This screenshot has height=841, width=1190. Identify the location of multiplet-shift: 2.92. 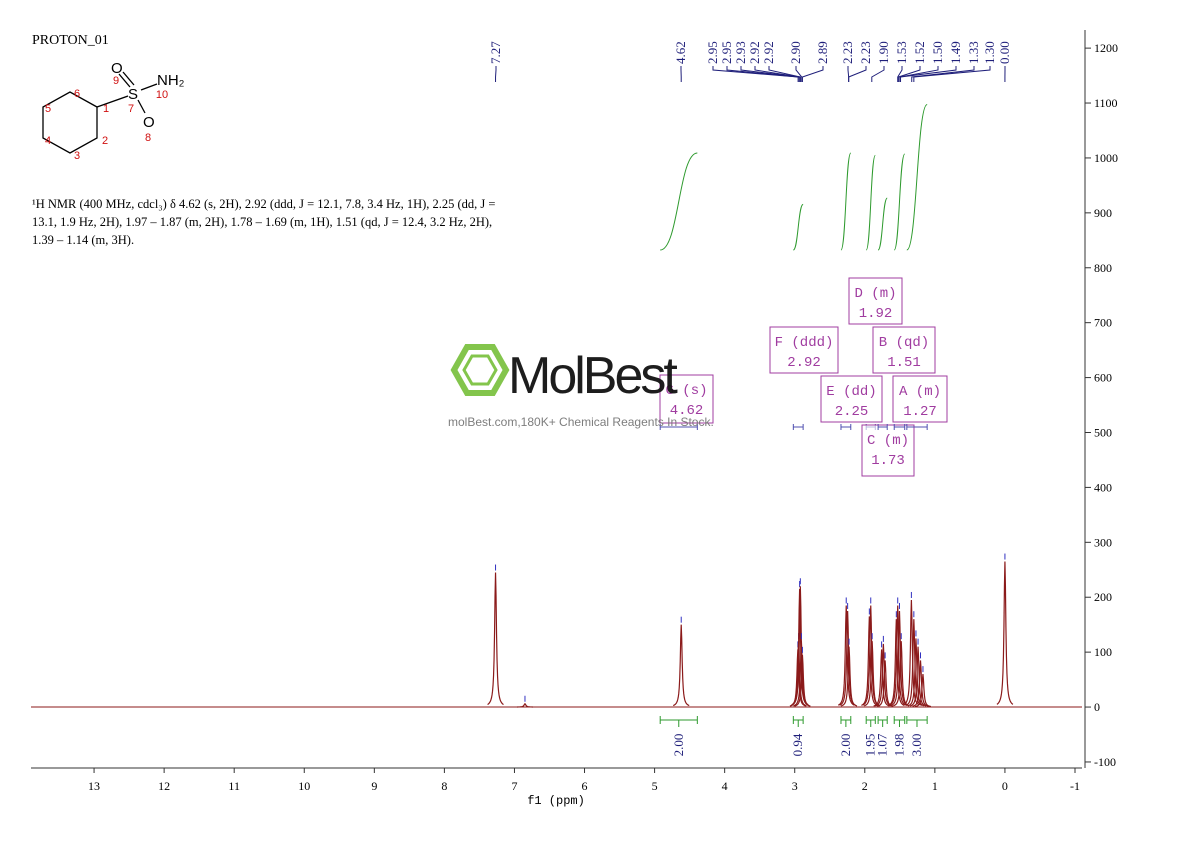
(804, 363).